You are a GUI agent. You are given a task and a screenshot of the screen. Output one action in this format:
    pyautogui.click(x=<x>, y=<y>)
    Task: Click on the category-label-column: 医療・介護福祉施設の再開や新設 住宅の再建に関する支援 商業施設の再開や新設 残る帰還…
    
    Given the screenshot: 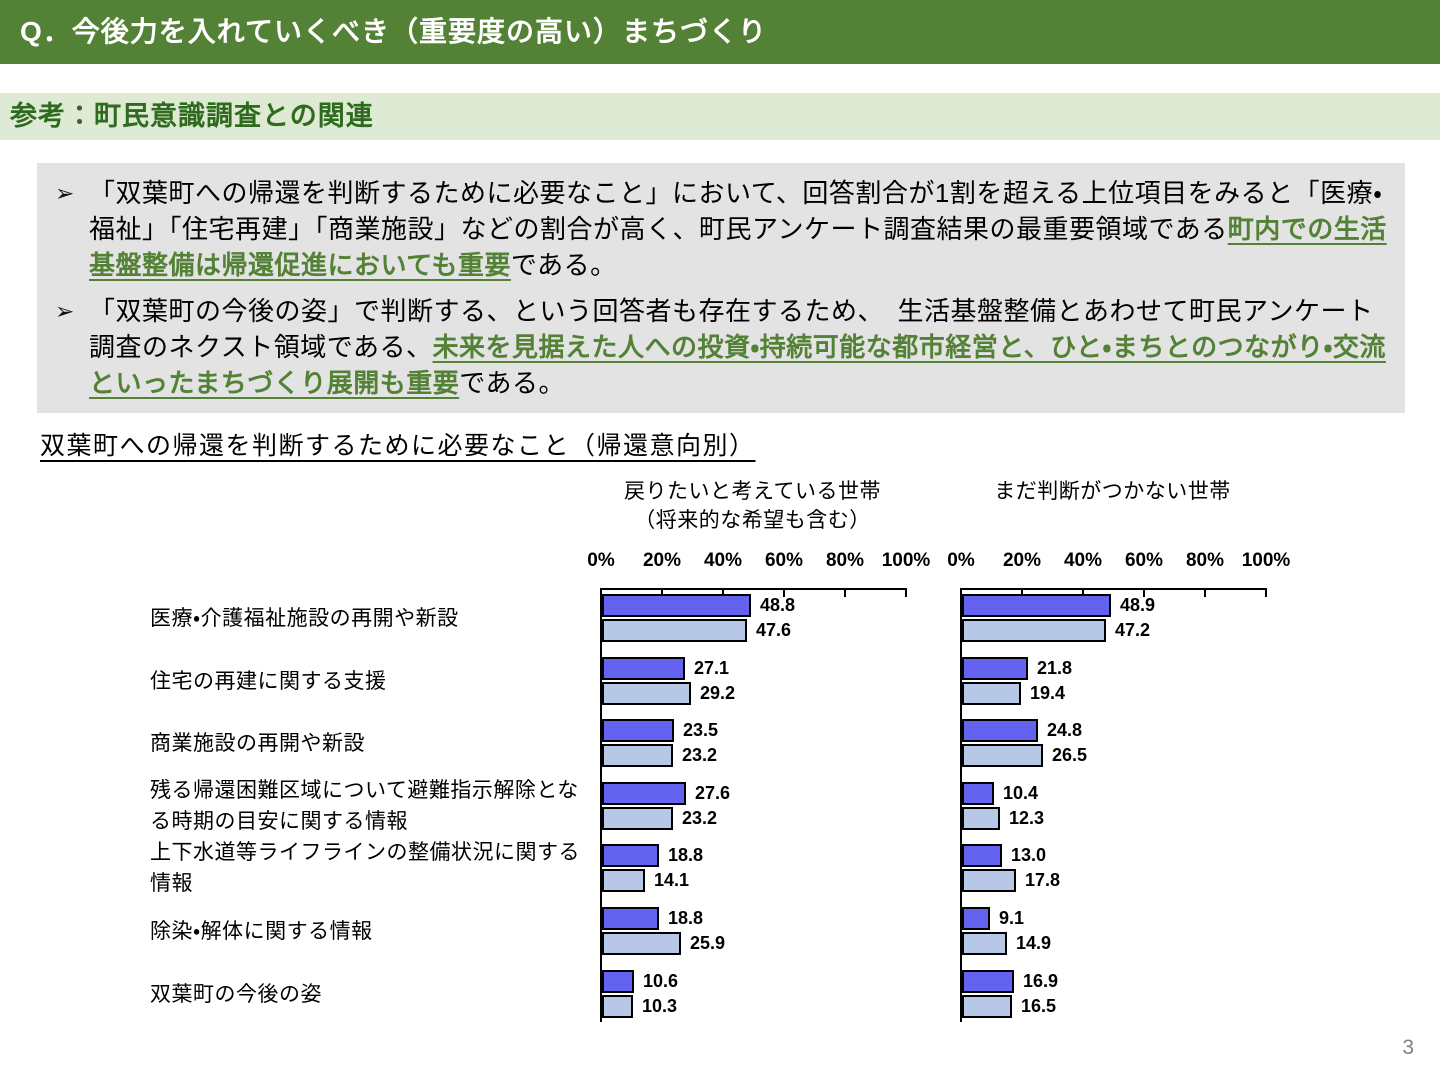 What is the action you would take?
    pyautogui.click(x=365, y=814)
    